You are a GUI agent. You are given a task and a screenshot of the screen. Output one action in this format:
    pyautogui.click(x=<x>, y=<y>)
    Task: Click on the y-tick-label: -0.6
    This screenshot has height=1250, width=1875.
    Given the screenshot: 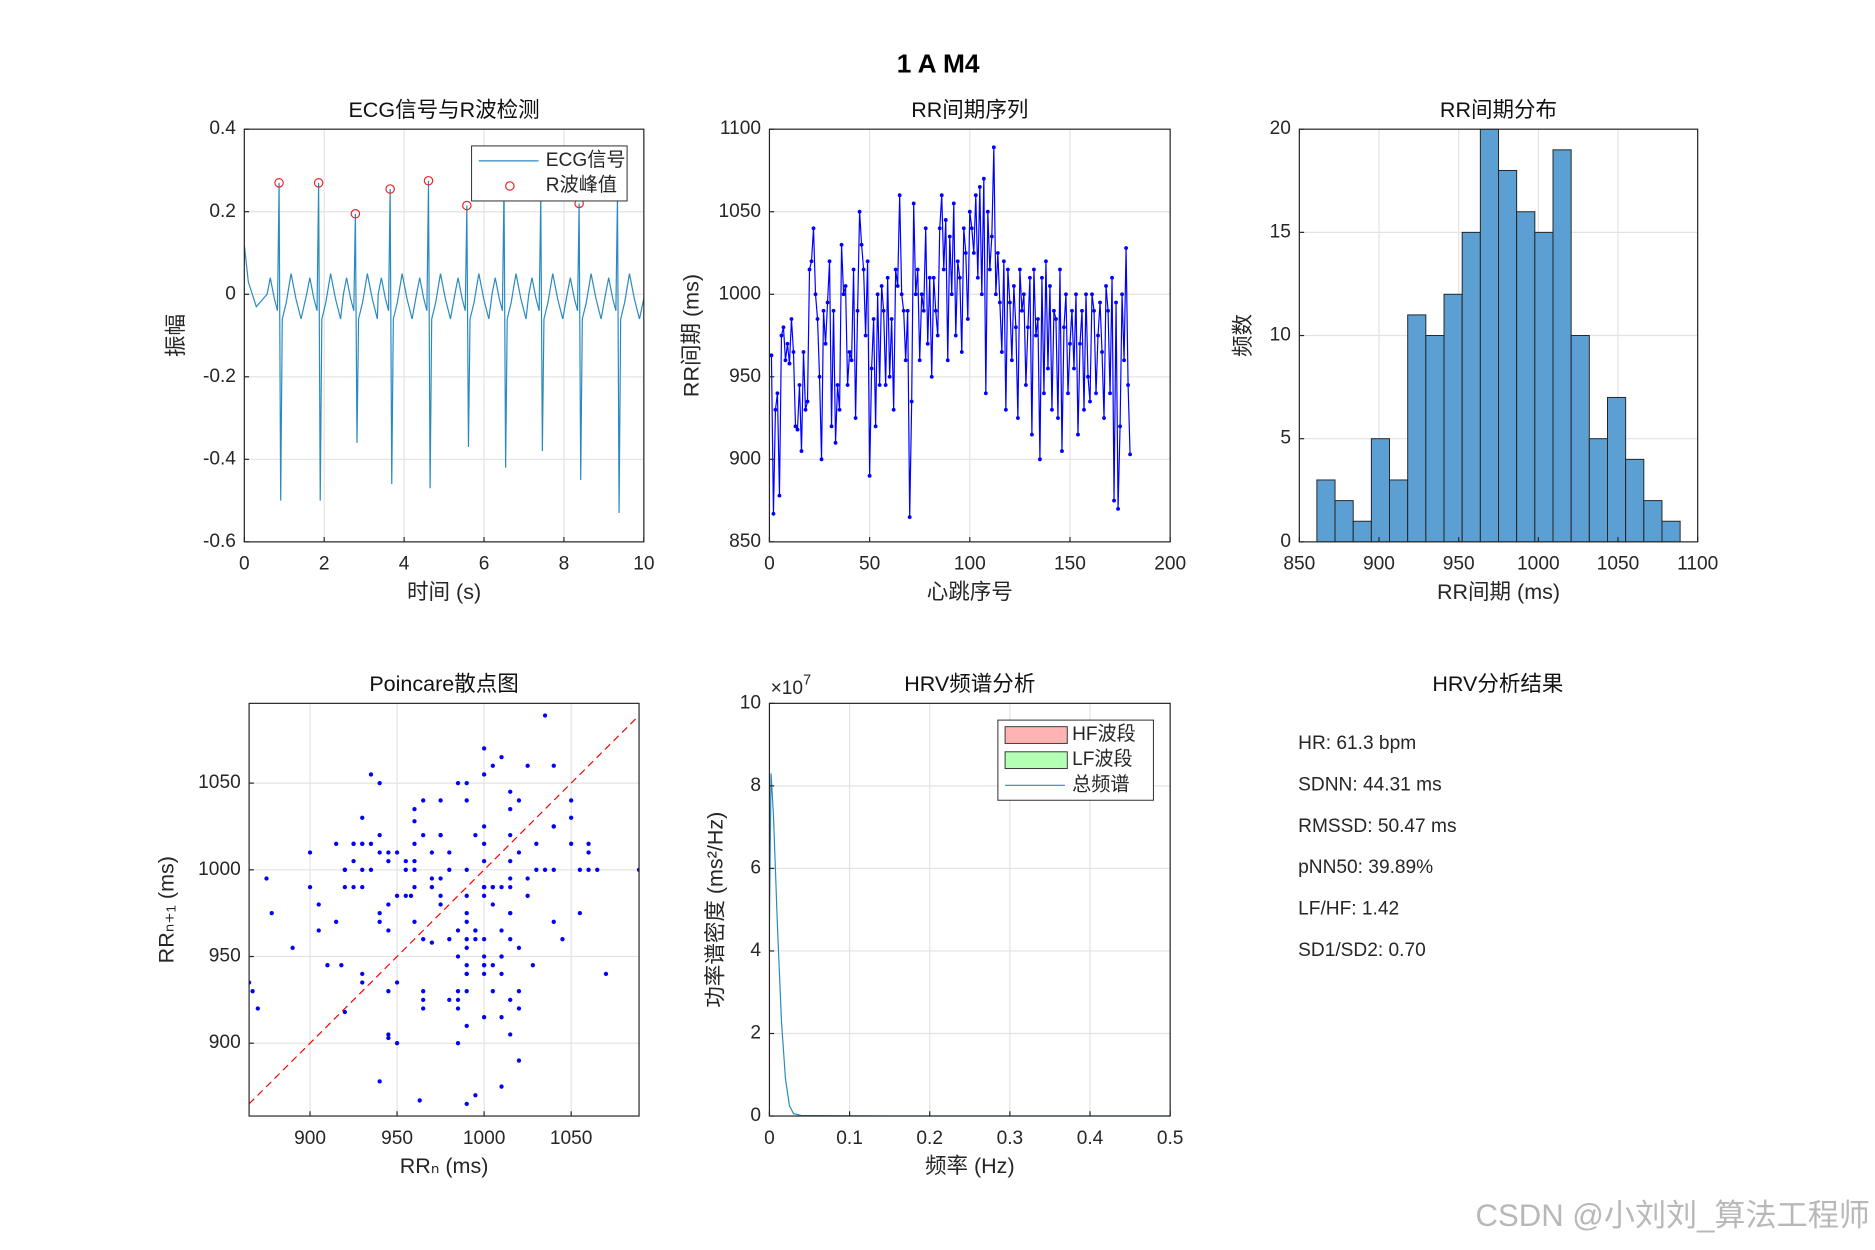 What is the action you would take?
    pyautogui.click(x=219, y=541)
    